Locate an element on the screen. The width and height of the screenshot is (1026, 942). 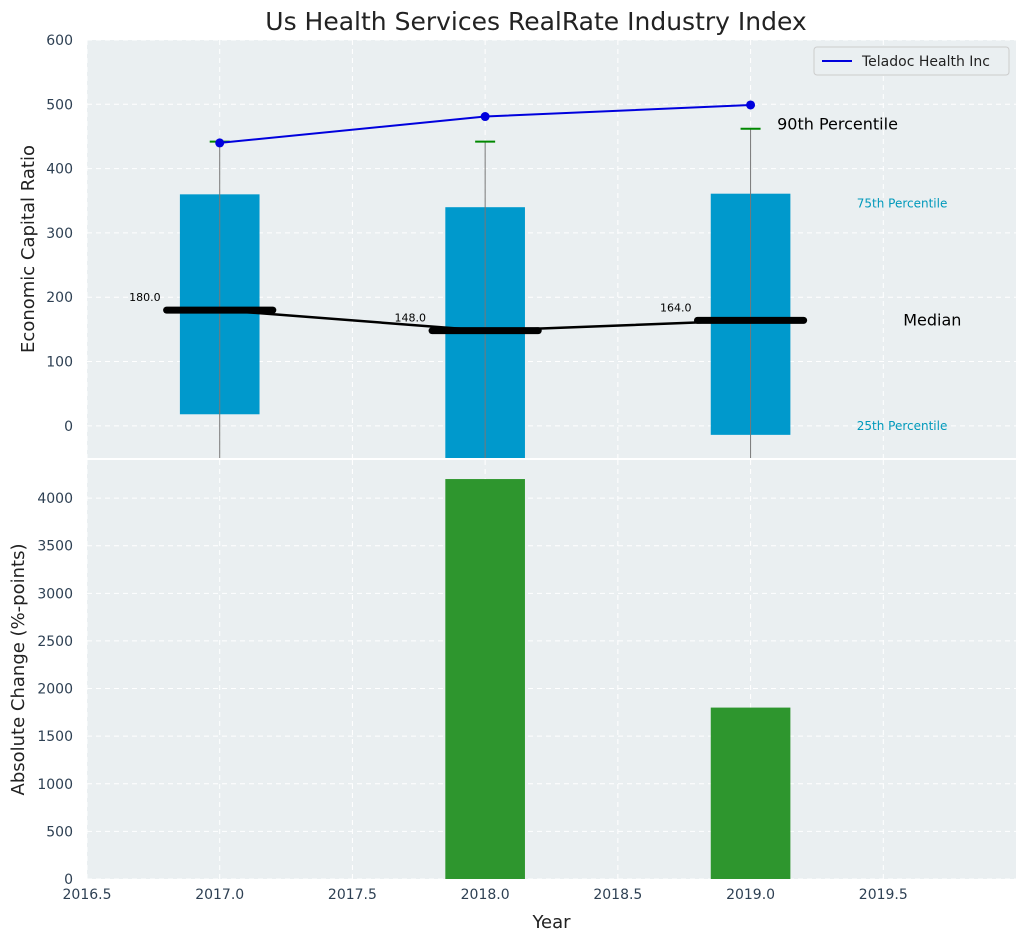
median-label: 164.0 is located at coordinates (676, 307).